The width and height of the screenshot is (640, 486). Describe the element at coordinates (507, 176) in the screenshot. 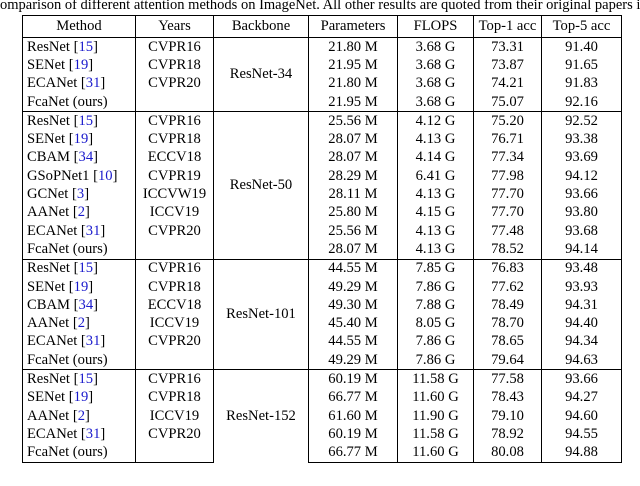

I see `top1-cell: 77.98` at that location.